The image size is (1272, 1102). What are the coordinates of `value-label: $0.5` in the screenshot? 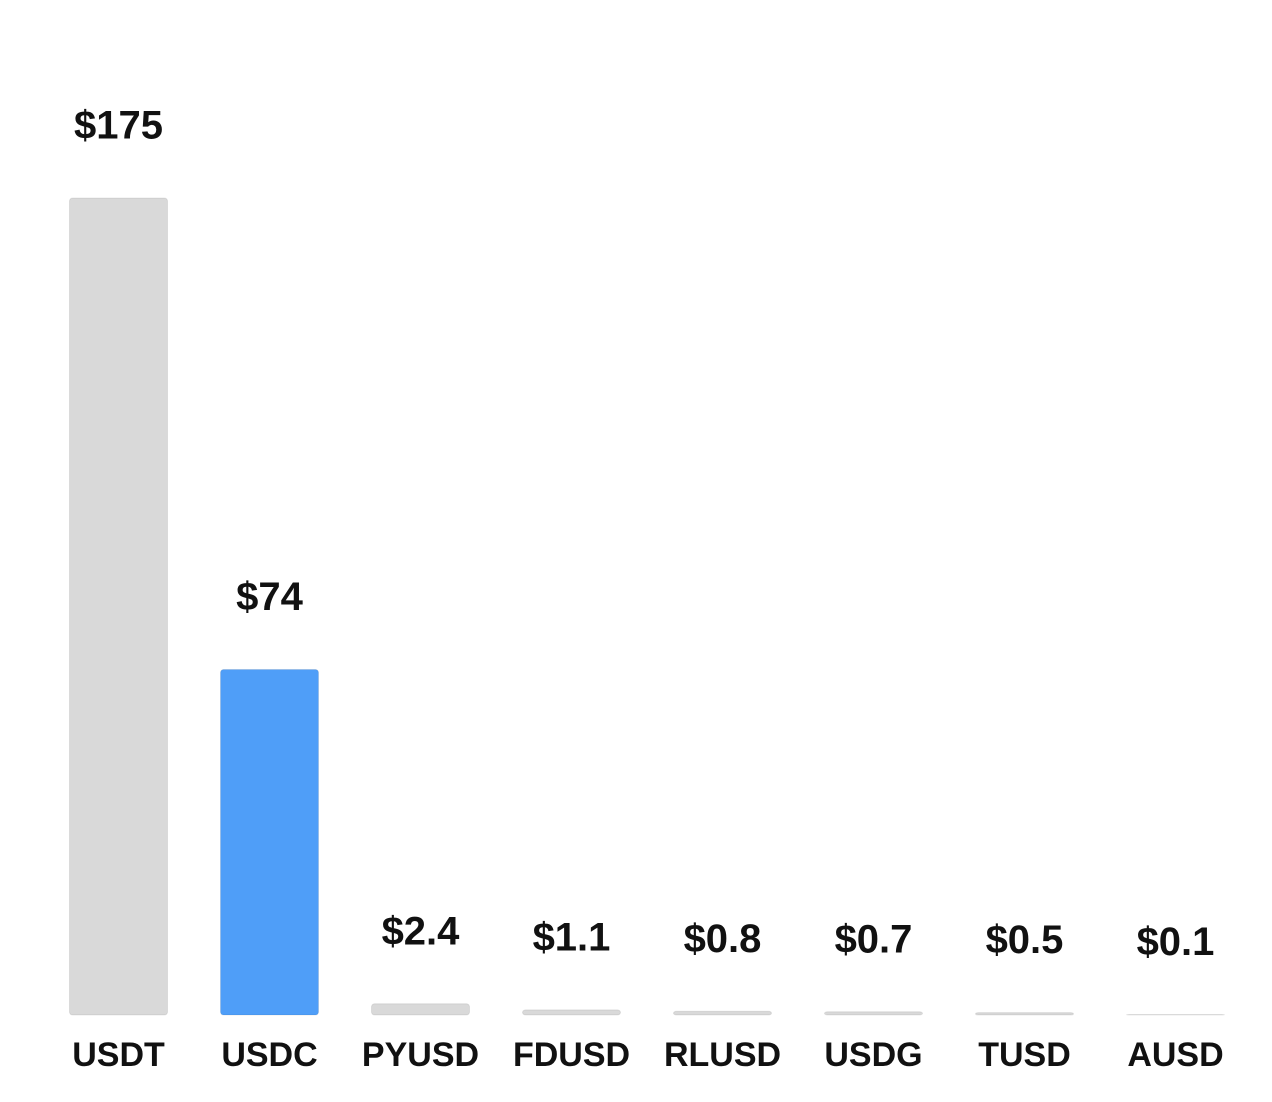 It's located at (1025, 940).